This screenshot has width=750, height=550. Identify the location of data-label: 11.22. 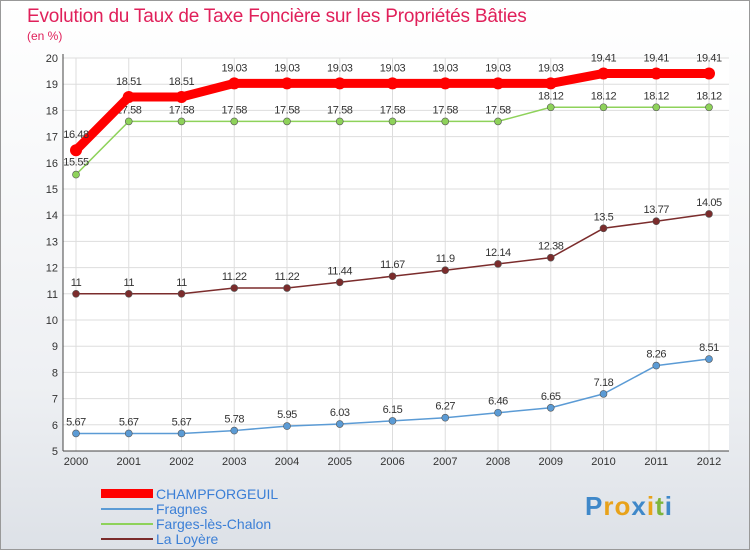
(234, 277).